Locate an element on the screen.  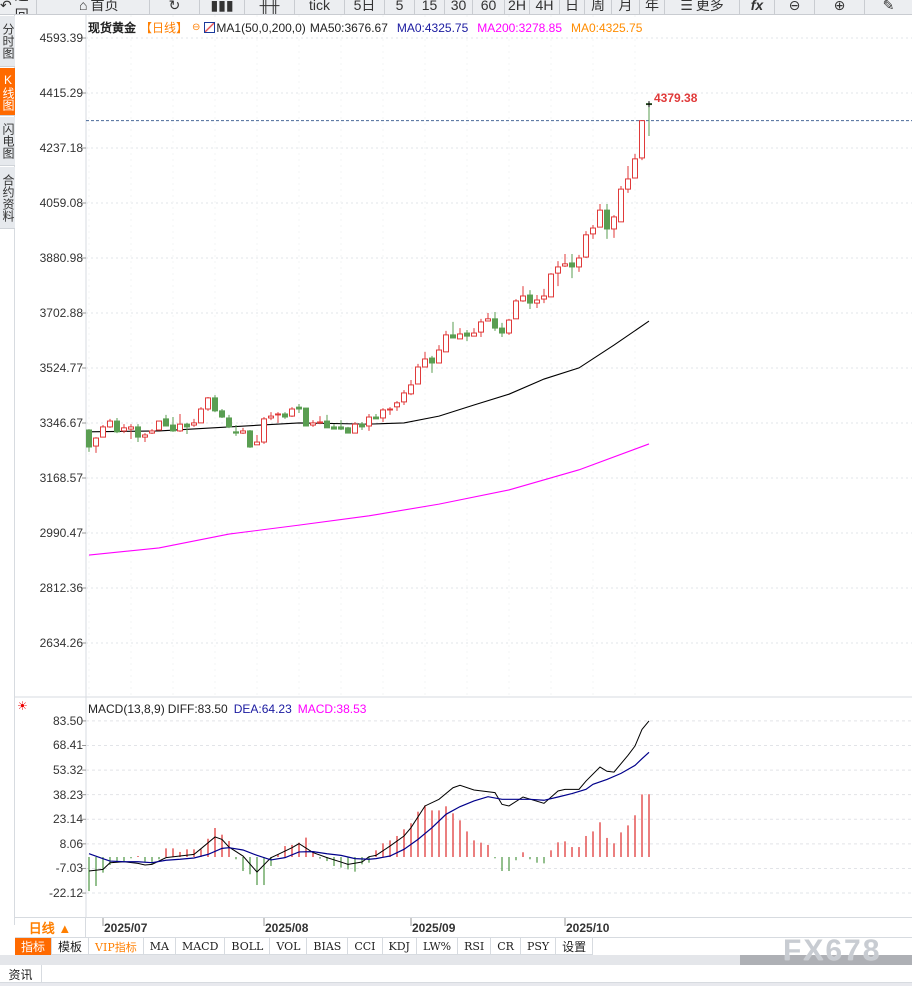
tab-lwr: LW% is located at coordinates (438, 946).